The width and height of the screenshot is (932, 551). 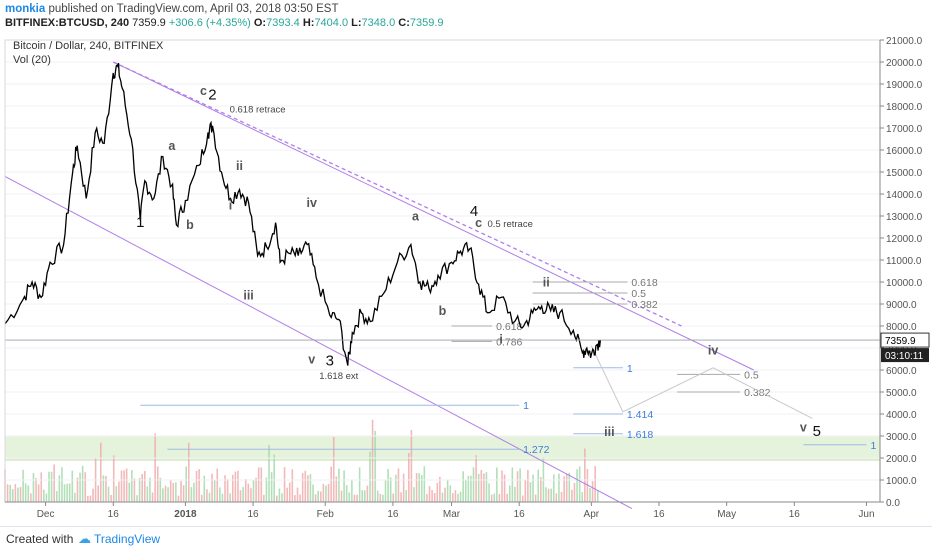 I want to click on wave-label: 1.618 ext, so click(x=338, y=376).